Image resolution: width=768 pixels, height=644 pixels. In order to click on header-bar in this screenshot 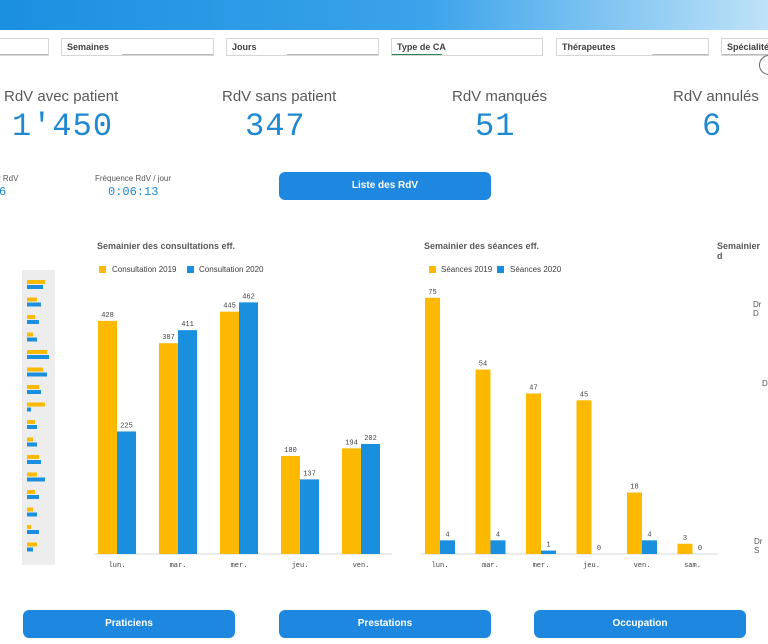, I will do `click(384, 15)`.